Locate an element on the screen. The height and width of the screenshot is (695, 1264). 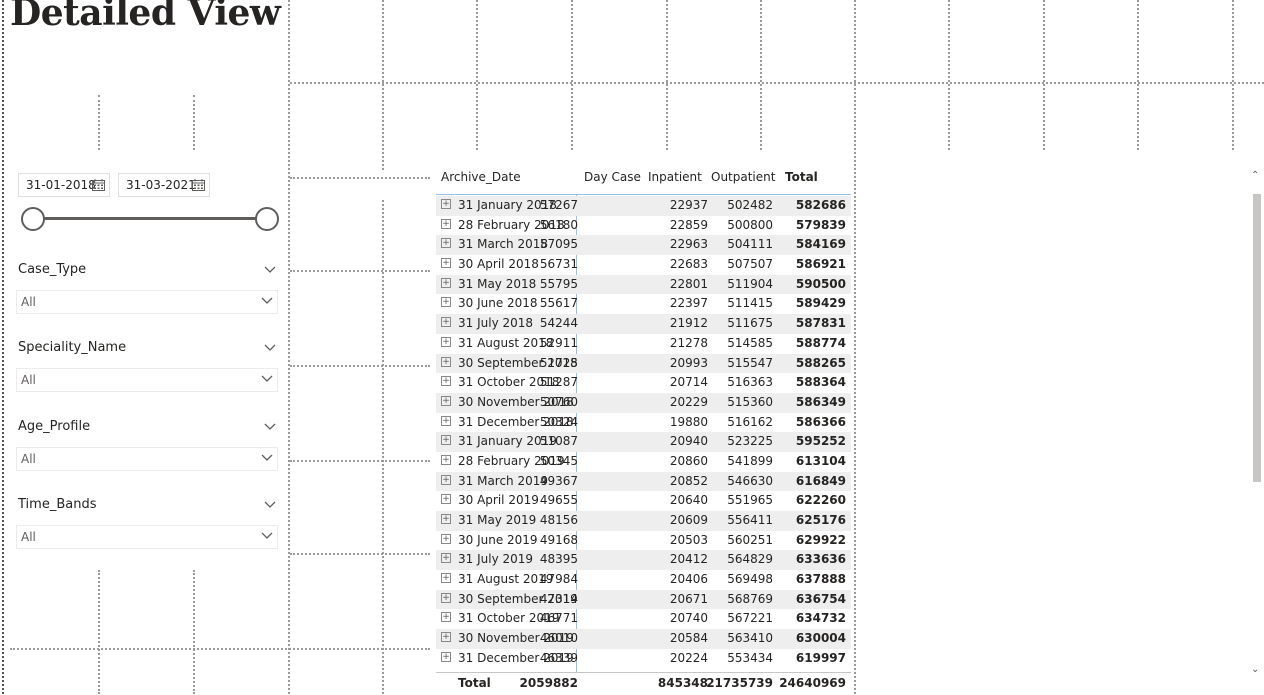
row-date: 31 July 2019 is located at coordinates (496, 559).